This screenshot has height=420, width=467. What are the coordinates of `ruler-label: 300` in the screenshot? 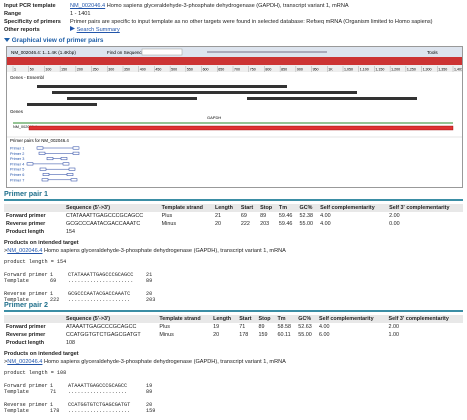 It's located at (111, 70).